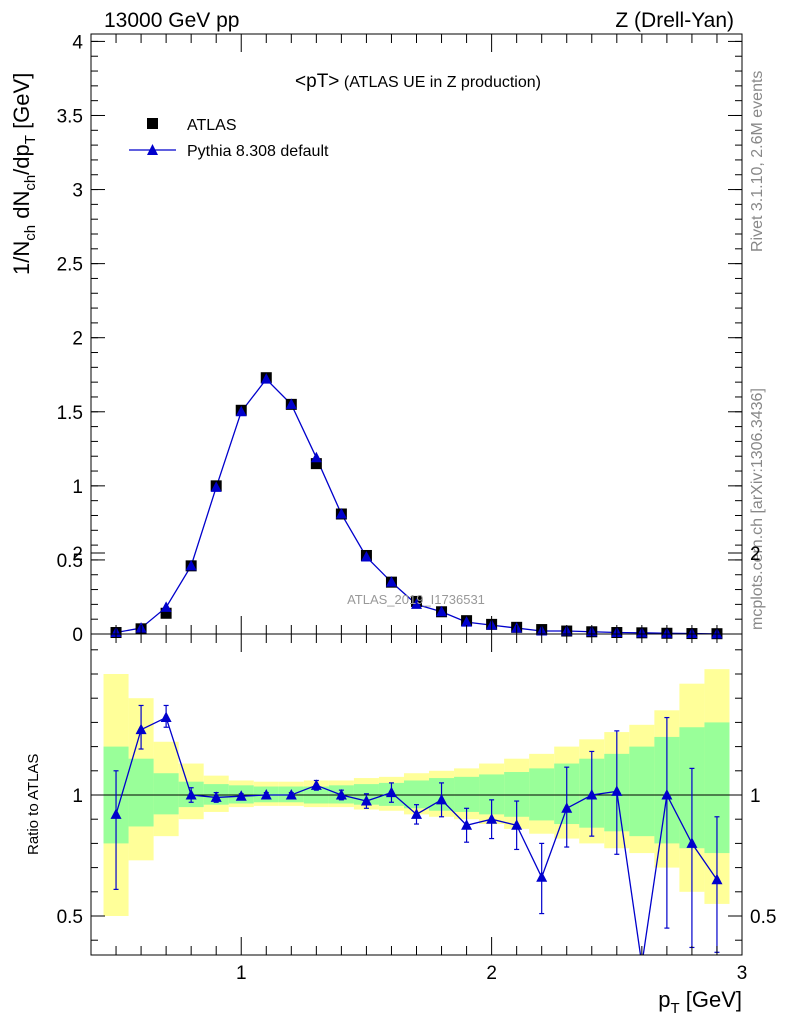  I want to click on main-ytick-label: 3, so click(77, 191).